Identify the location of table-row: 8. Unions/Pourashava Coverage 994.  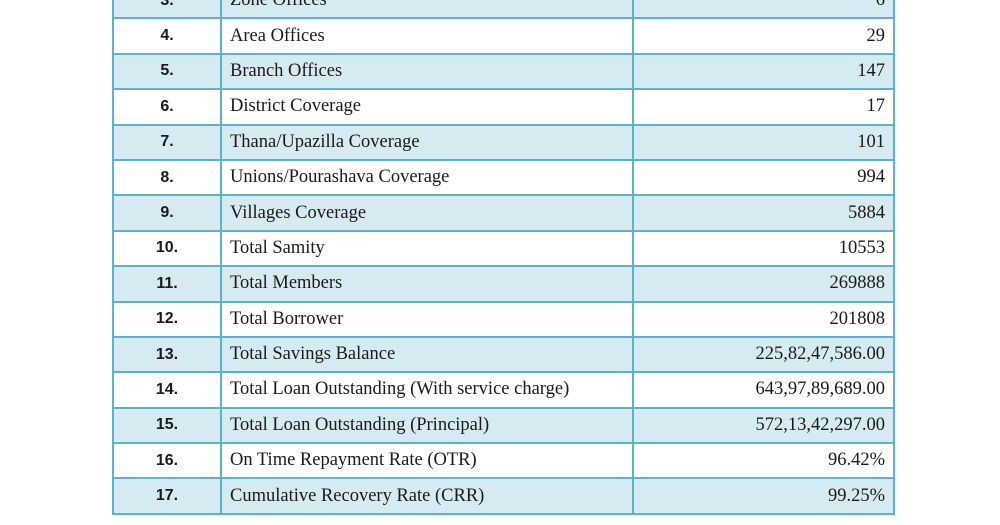
(503, 177).